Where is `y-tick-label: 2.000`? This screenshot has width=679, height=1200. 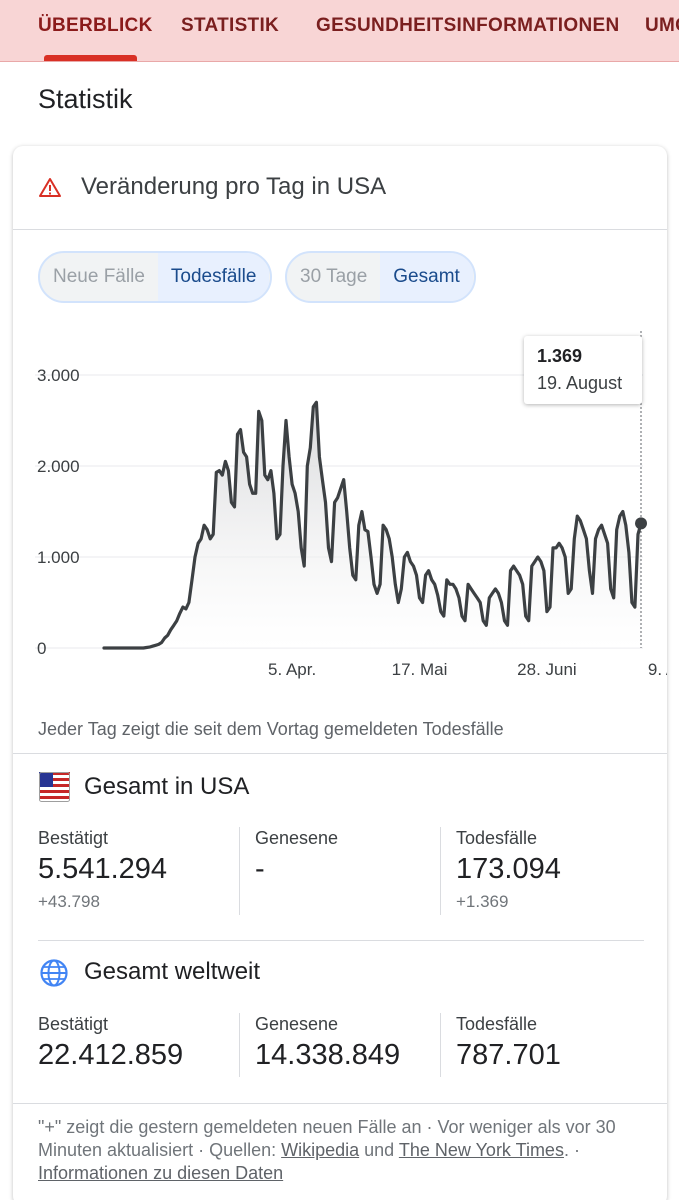
y-tick-label: 2.000 is located at coordinates (58, 466).